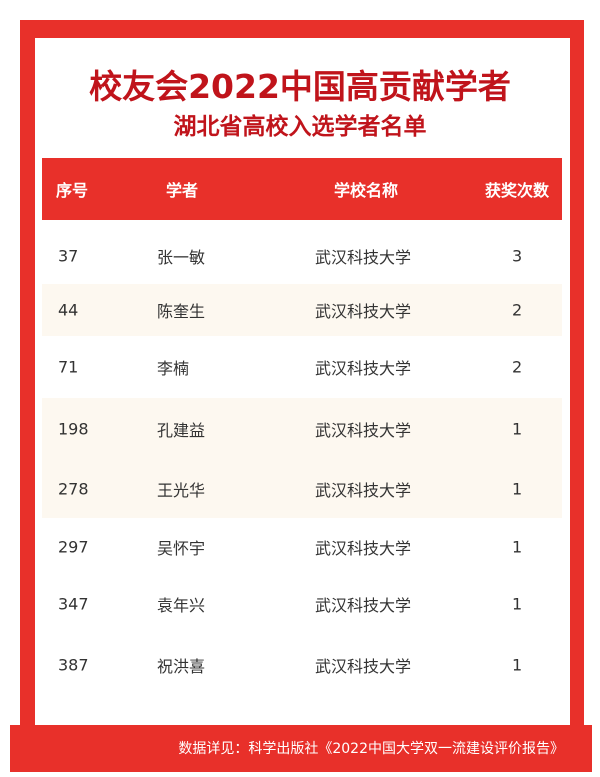 The image size is (600, 777). Describe the element at coordinates (302, 489) in the screenshot. I see `table-row: 278 王光华 武汉科技大学 1` at that location.